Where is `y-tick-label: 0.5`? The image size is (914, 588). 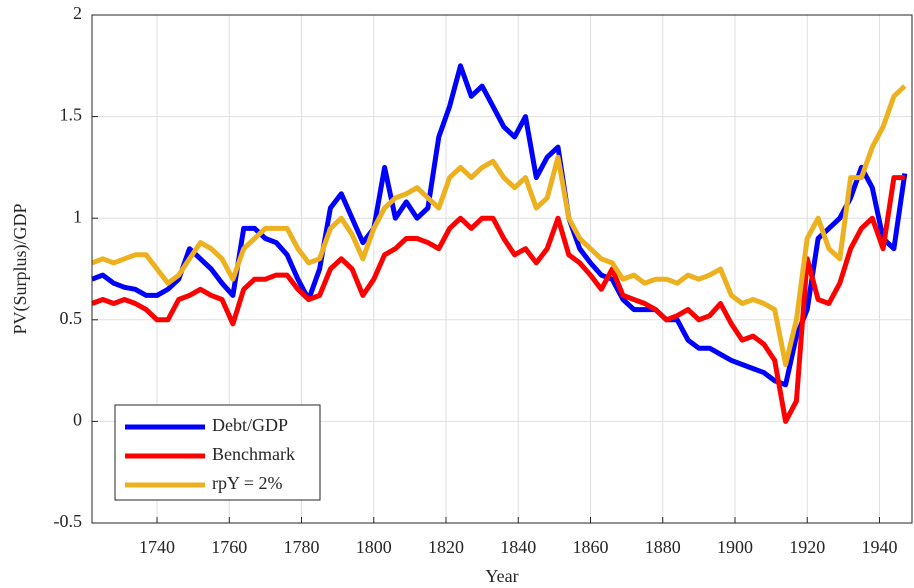
y-tick-label: 0.5 is located at coordinates (71, 318).